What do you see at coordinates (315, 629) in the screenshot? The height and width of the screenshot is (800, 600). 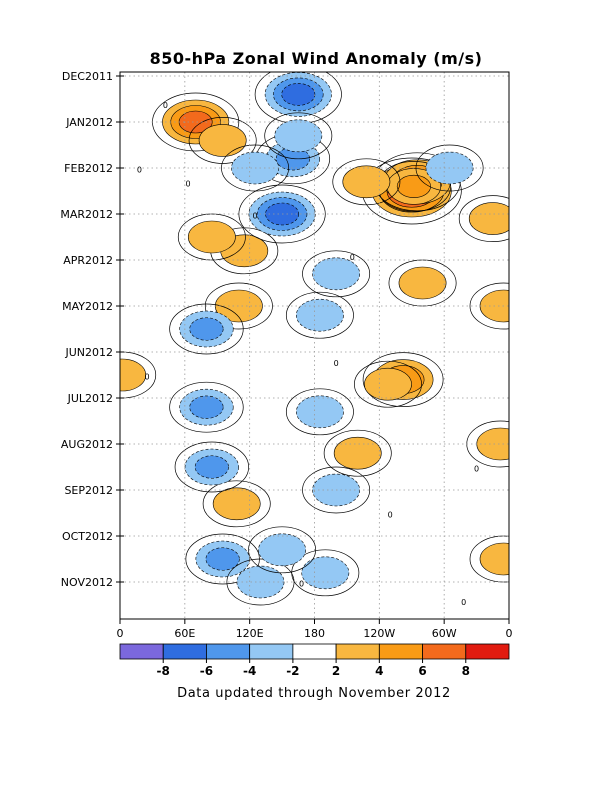 I see `x-axis: 0 60E 120E 180 120W 60W 0` at bounding box center [315, 629].